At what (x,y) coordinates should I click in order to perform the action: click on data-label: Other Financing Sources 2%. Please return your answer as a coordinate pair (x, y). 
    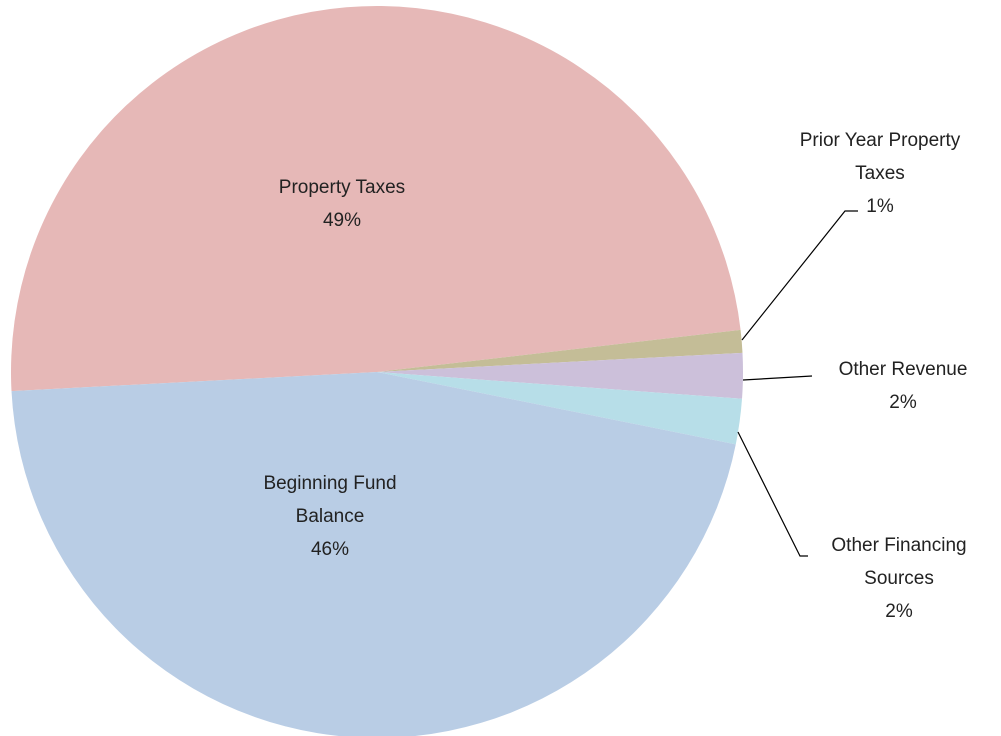
    Looking at the image, I should click on (899, 578).